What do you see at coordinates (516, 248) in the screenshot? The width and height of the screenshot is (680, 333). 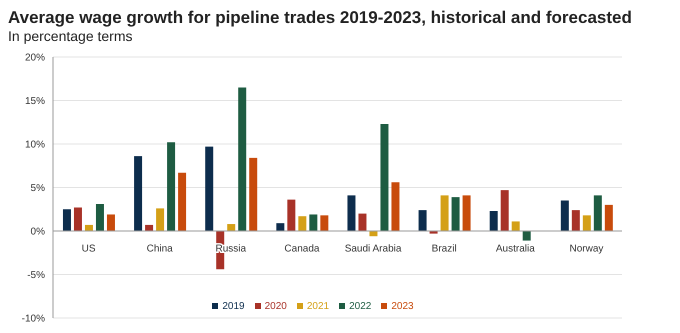 I see `x-tick-label: Australia` at bounding box center [516, 248].